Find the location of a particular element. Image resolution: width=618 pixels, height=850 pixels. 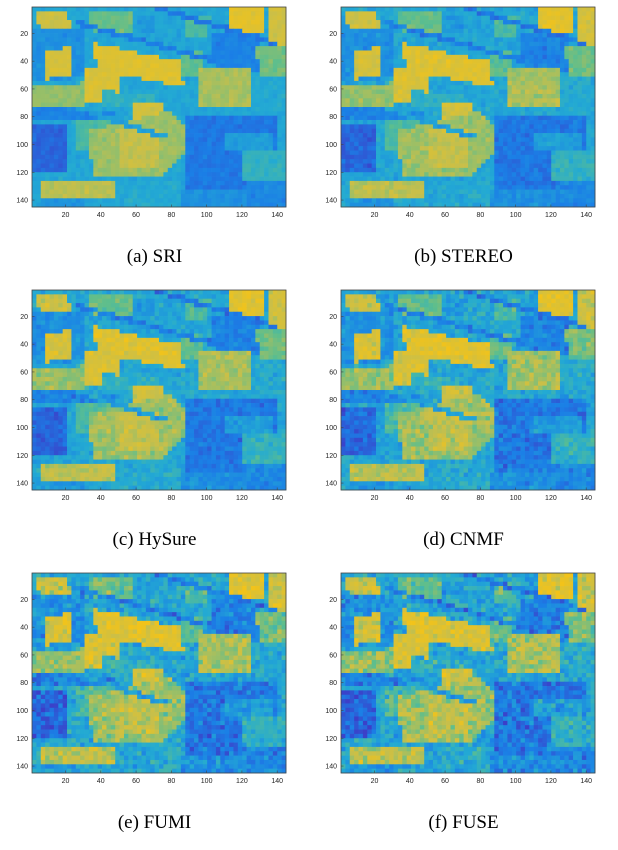

y-tick-label: 100 is located at coordinates (22, 145).